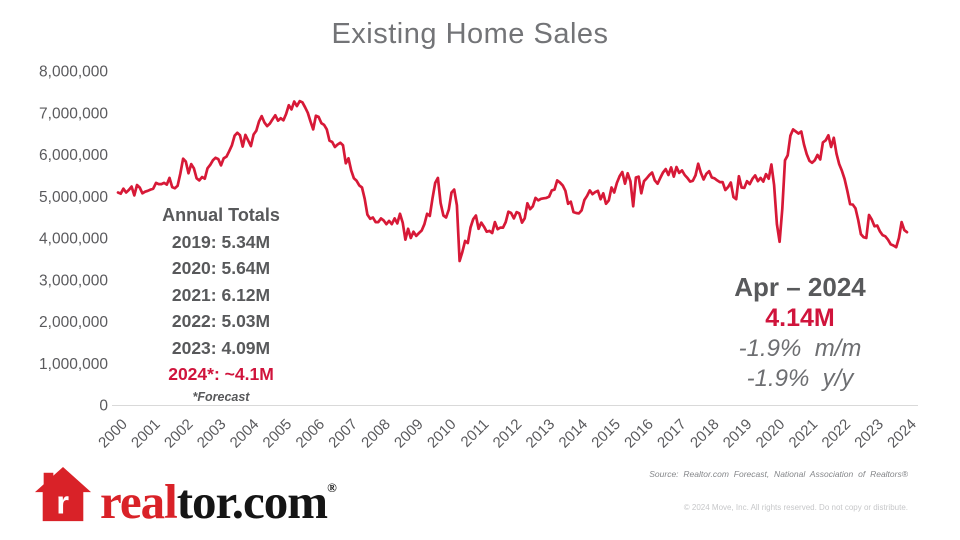 The image size is (960, 540). I want to click on x-axis-tick-label: 2004, so click(245, 434).